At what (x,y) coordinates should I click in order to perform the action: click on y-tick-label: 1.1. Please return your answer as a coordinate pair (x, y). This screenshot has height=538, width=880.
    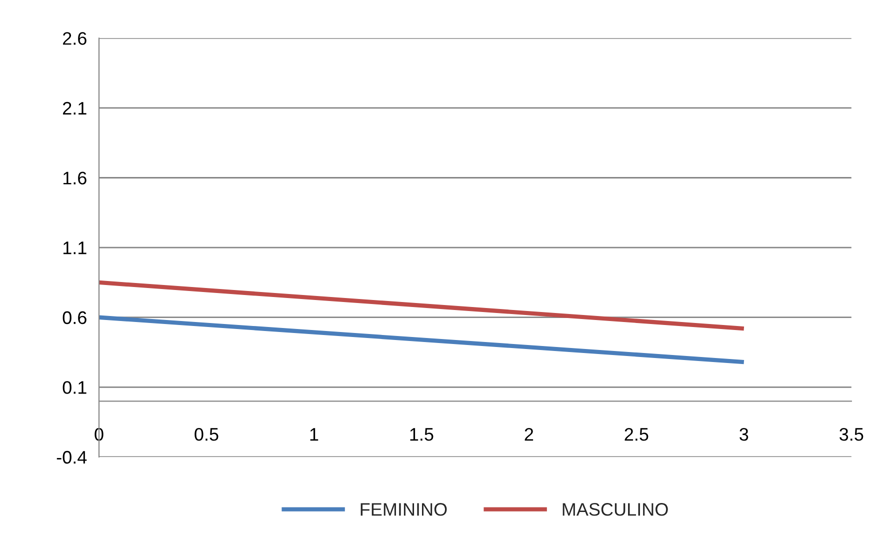
    Looking at the image, I should click on (74, 248).